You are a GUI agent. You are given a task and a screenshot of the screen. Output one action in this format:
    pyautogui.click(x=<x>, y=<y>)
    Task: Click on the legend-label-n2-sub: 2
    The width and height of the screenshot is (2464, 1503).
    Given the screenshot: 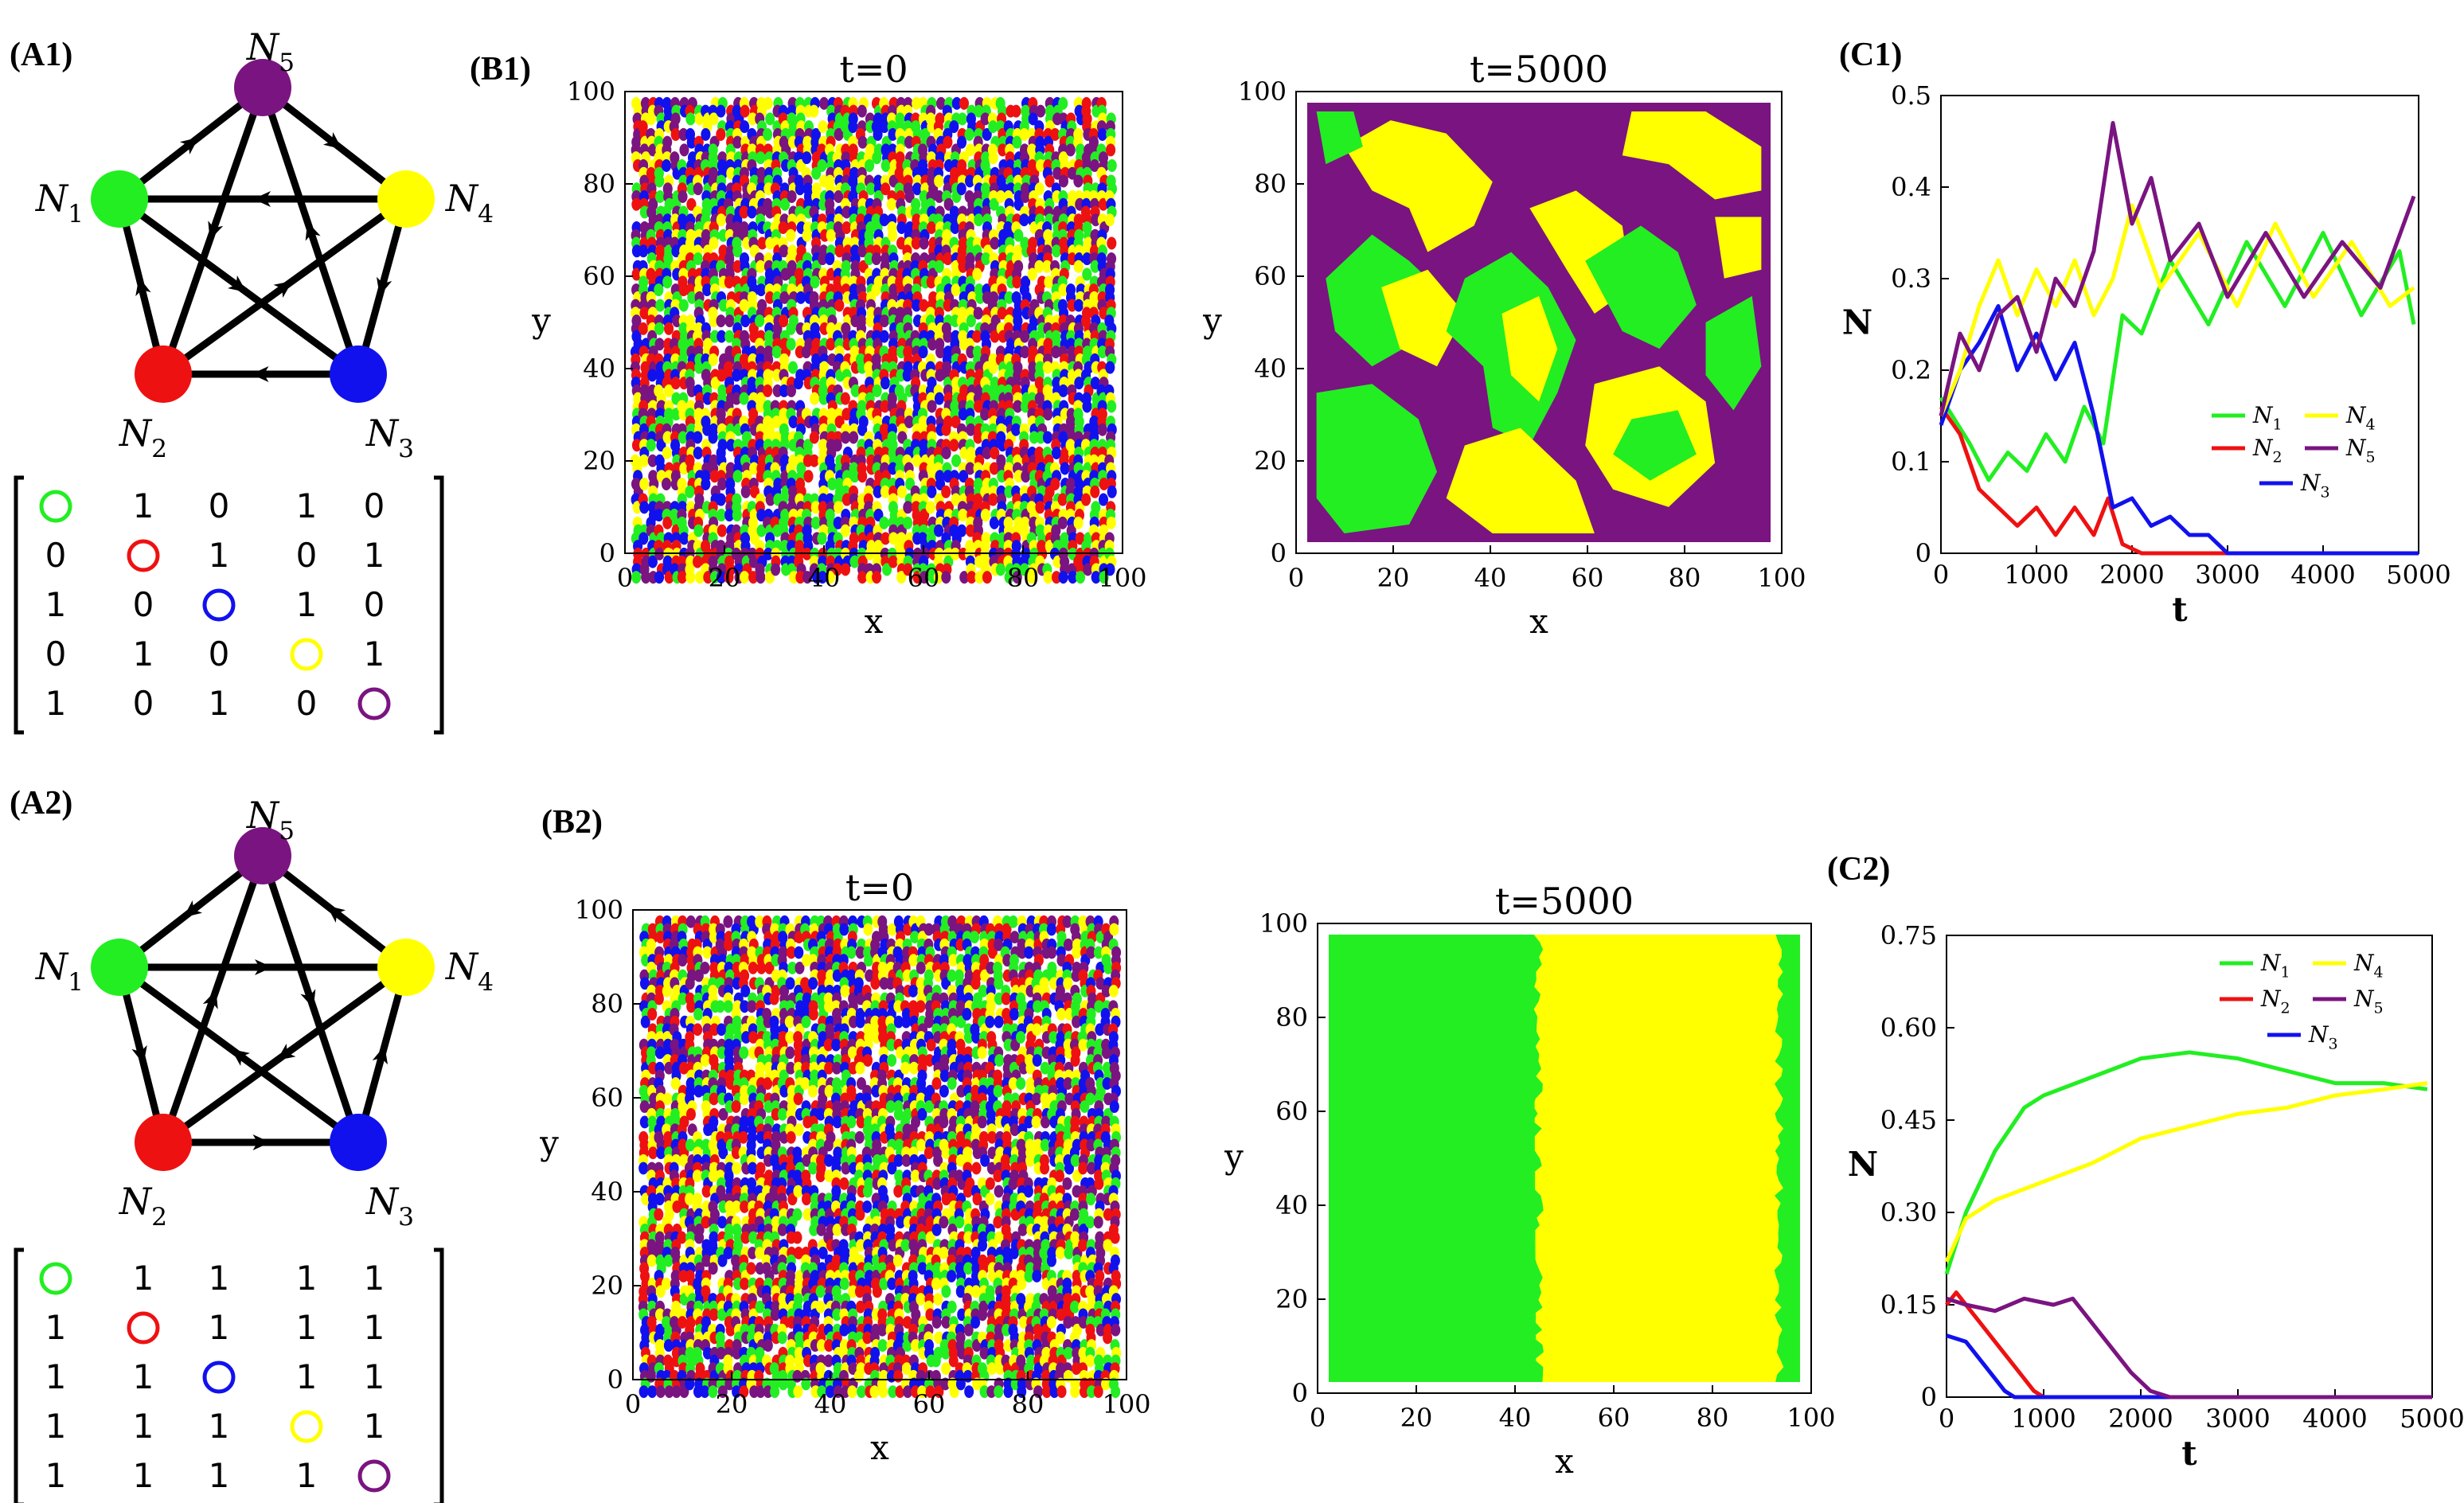 What is the action you would take?
    pyautogui.click(x=2277, y=457)
    